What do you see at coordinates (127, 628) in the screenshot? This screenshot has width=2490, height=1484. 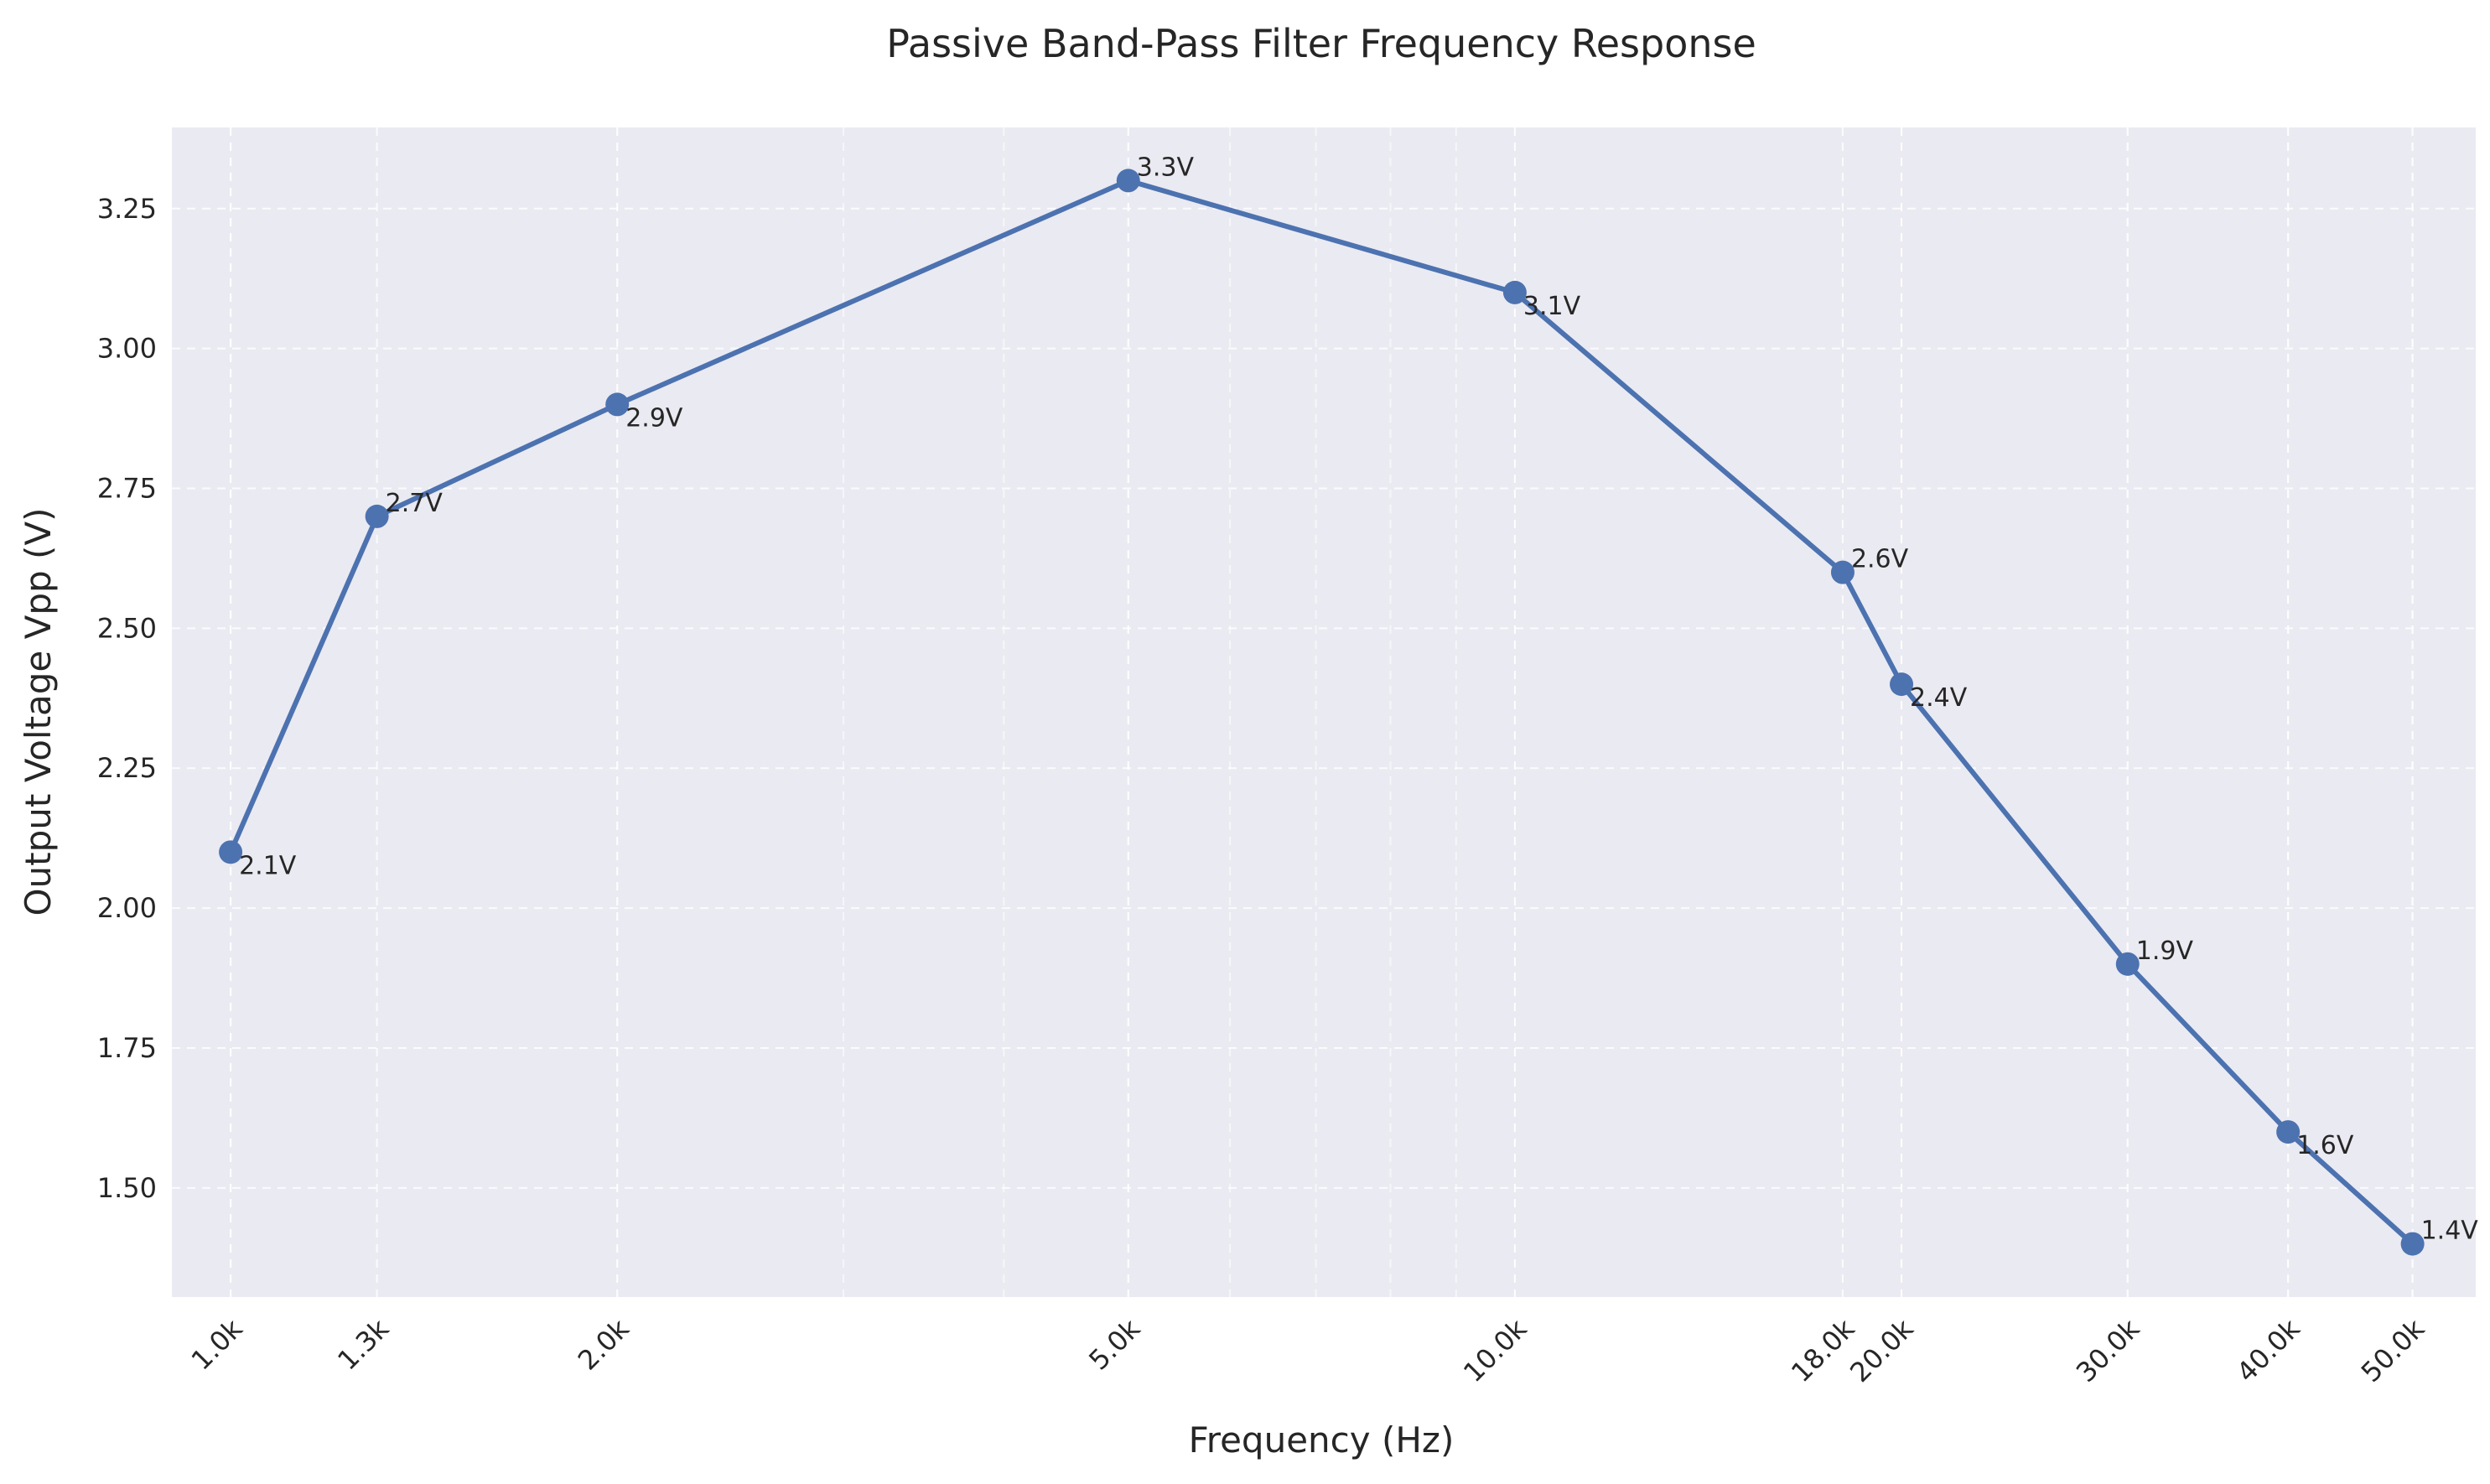 I see `y-tick-label: 2.50` at bounding box center [127, 628].